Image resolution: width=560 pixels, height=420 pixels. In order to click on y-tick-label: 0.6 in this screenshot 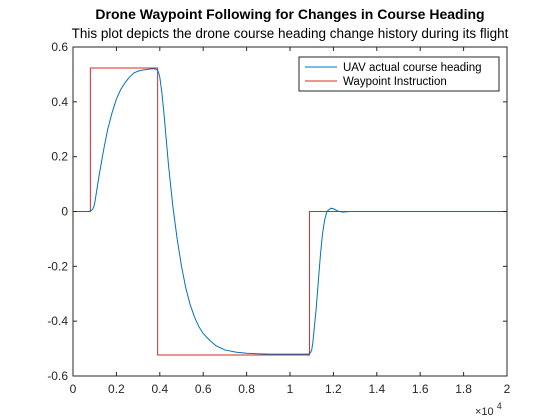, I will do `click(59, 47)`.